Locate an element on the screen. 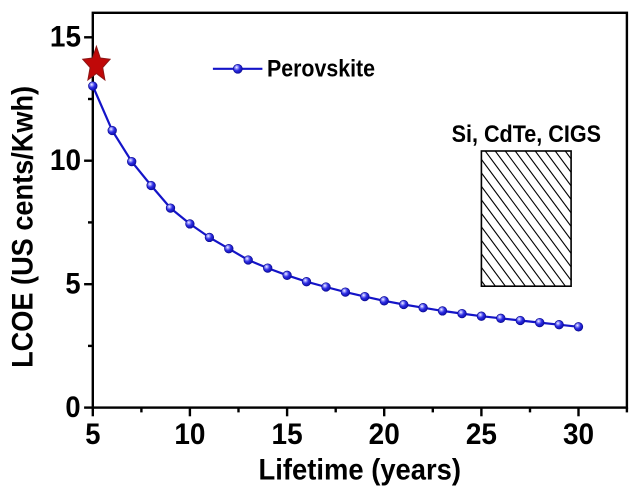  svg-text: 20 is located at coordinates (384, 434).